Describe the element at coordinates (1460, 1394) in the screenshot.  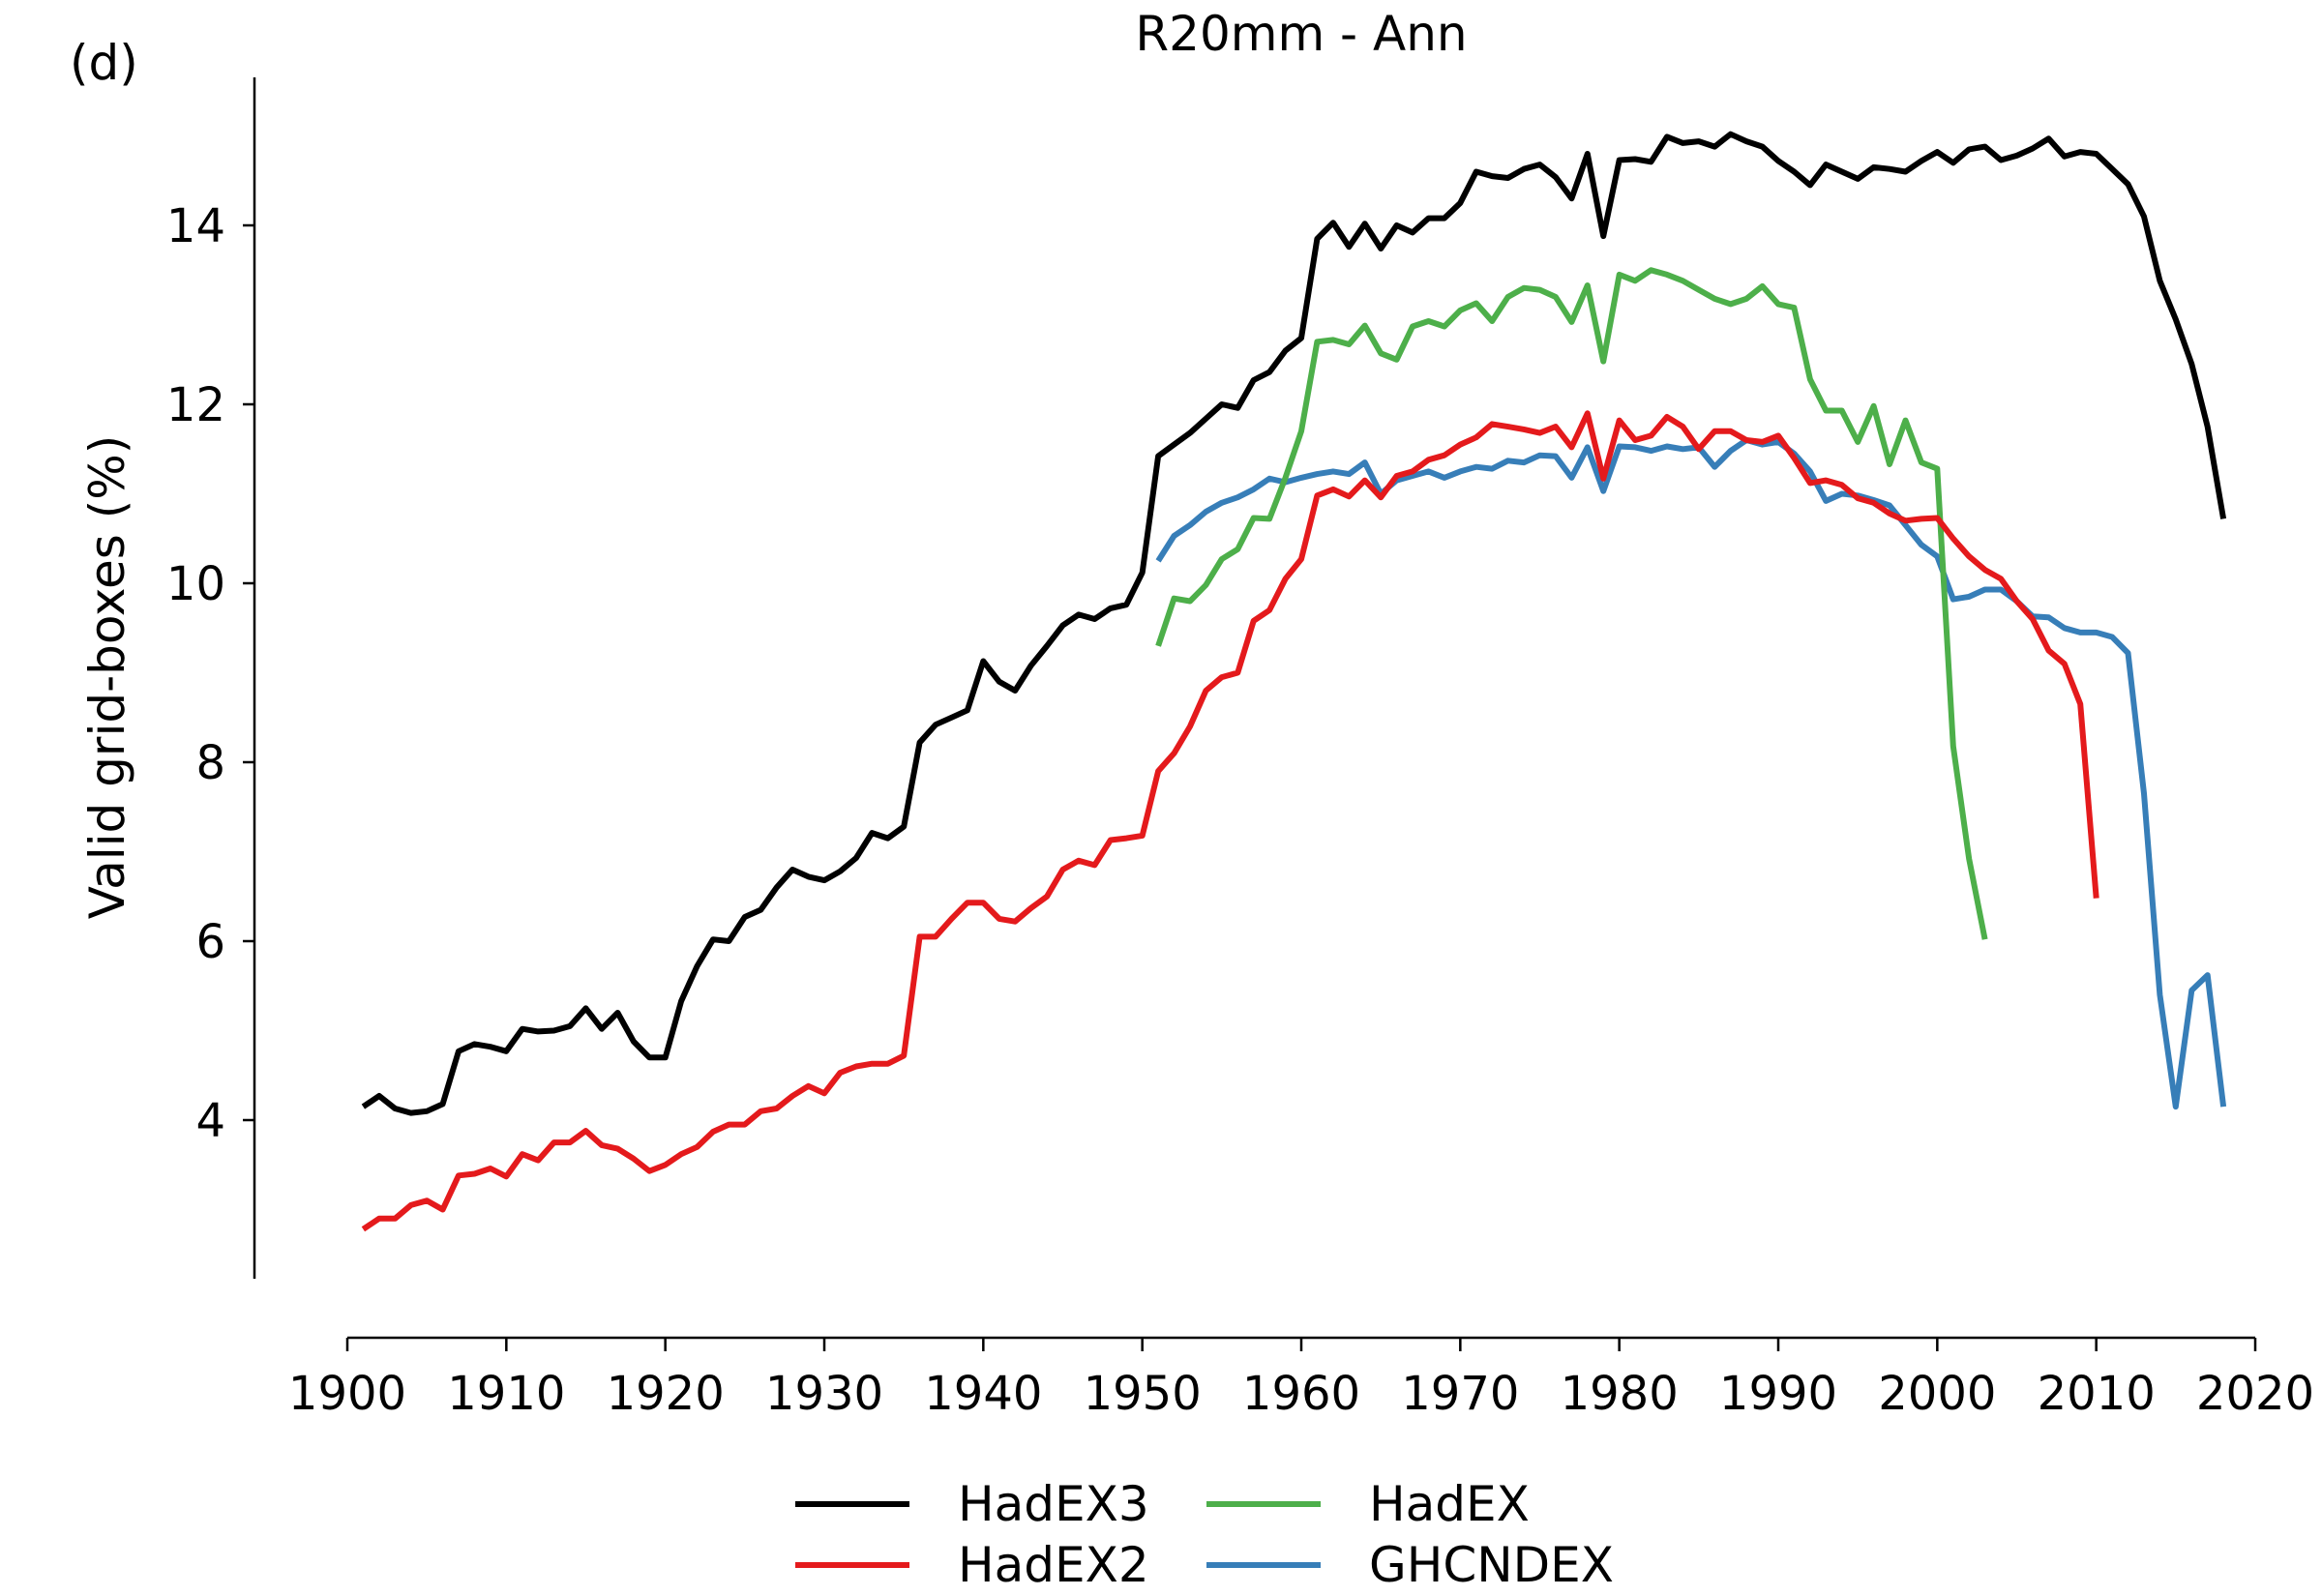
I see `x-tick-label: 1970` at that location.